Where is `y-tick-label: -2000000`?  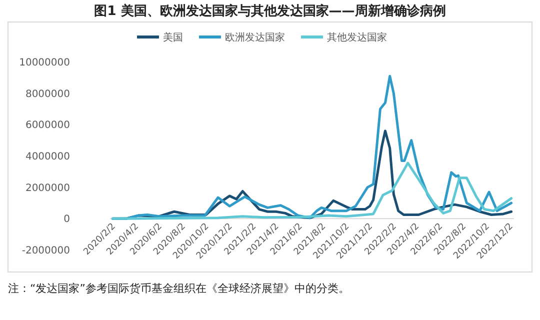 y-tick-label: -2000000 is located at coordinates (46, 251).